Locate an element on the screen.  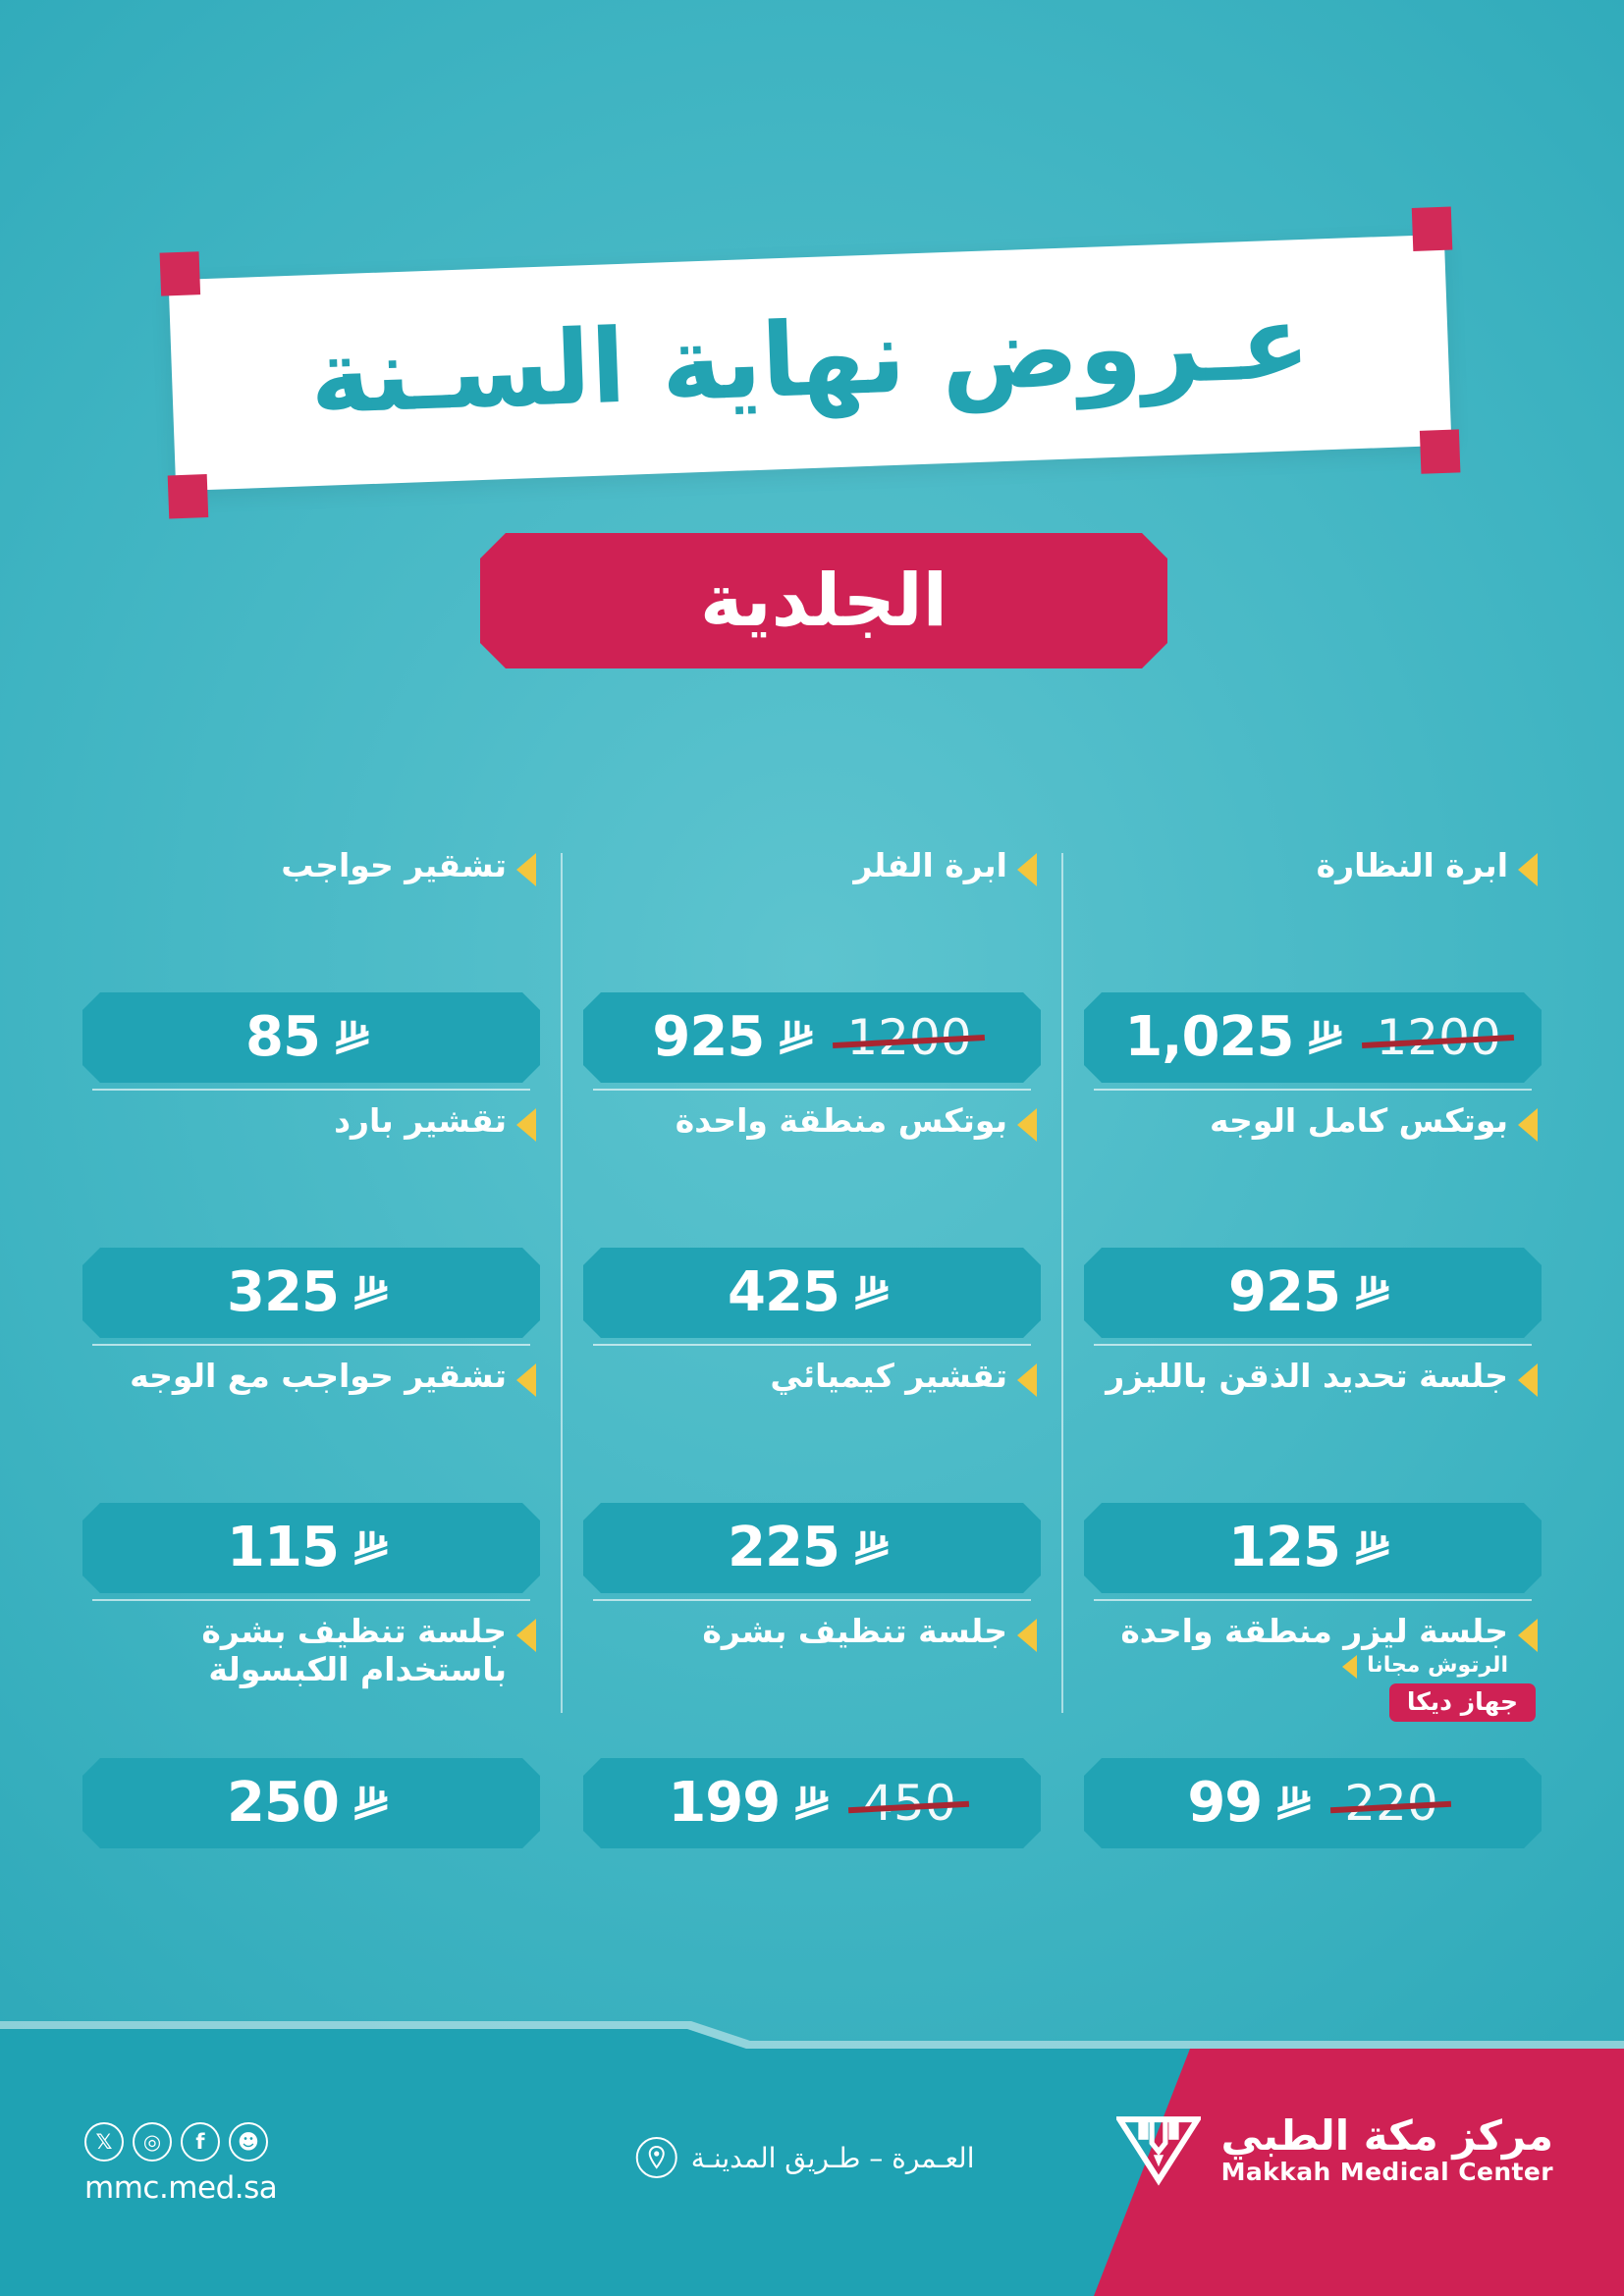
price-box: 925 is located at coordinates (1313, 1293).